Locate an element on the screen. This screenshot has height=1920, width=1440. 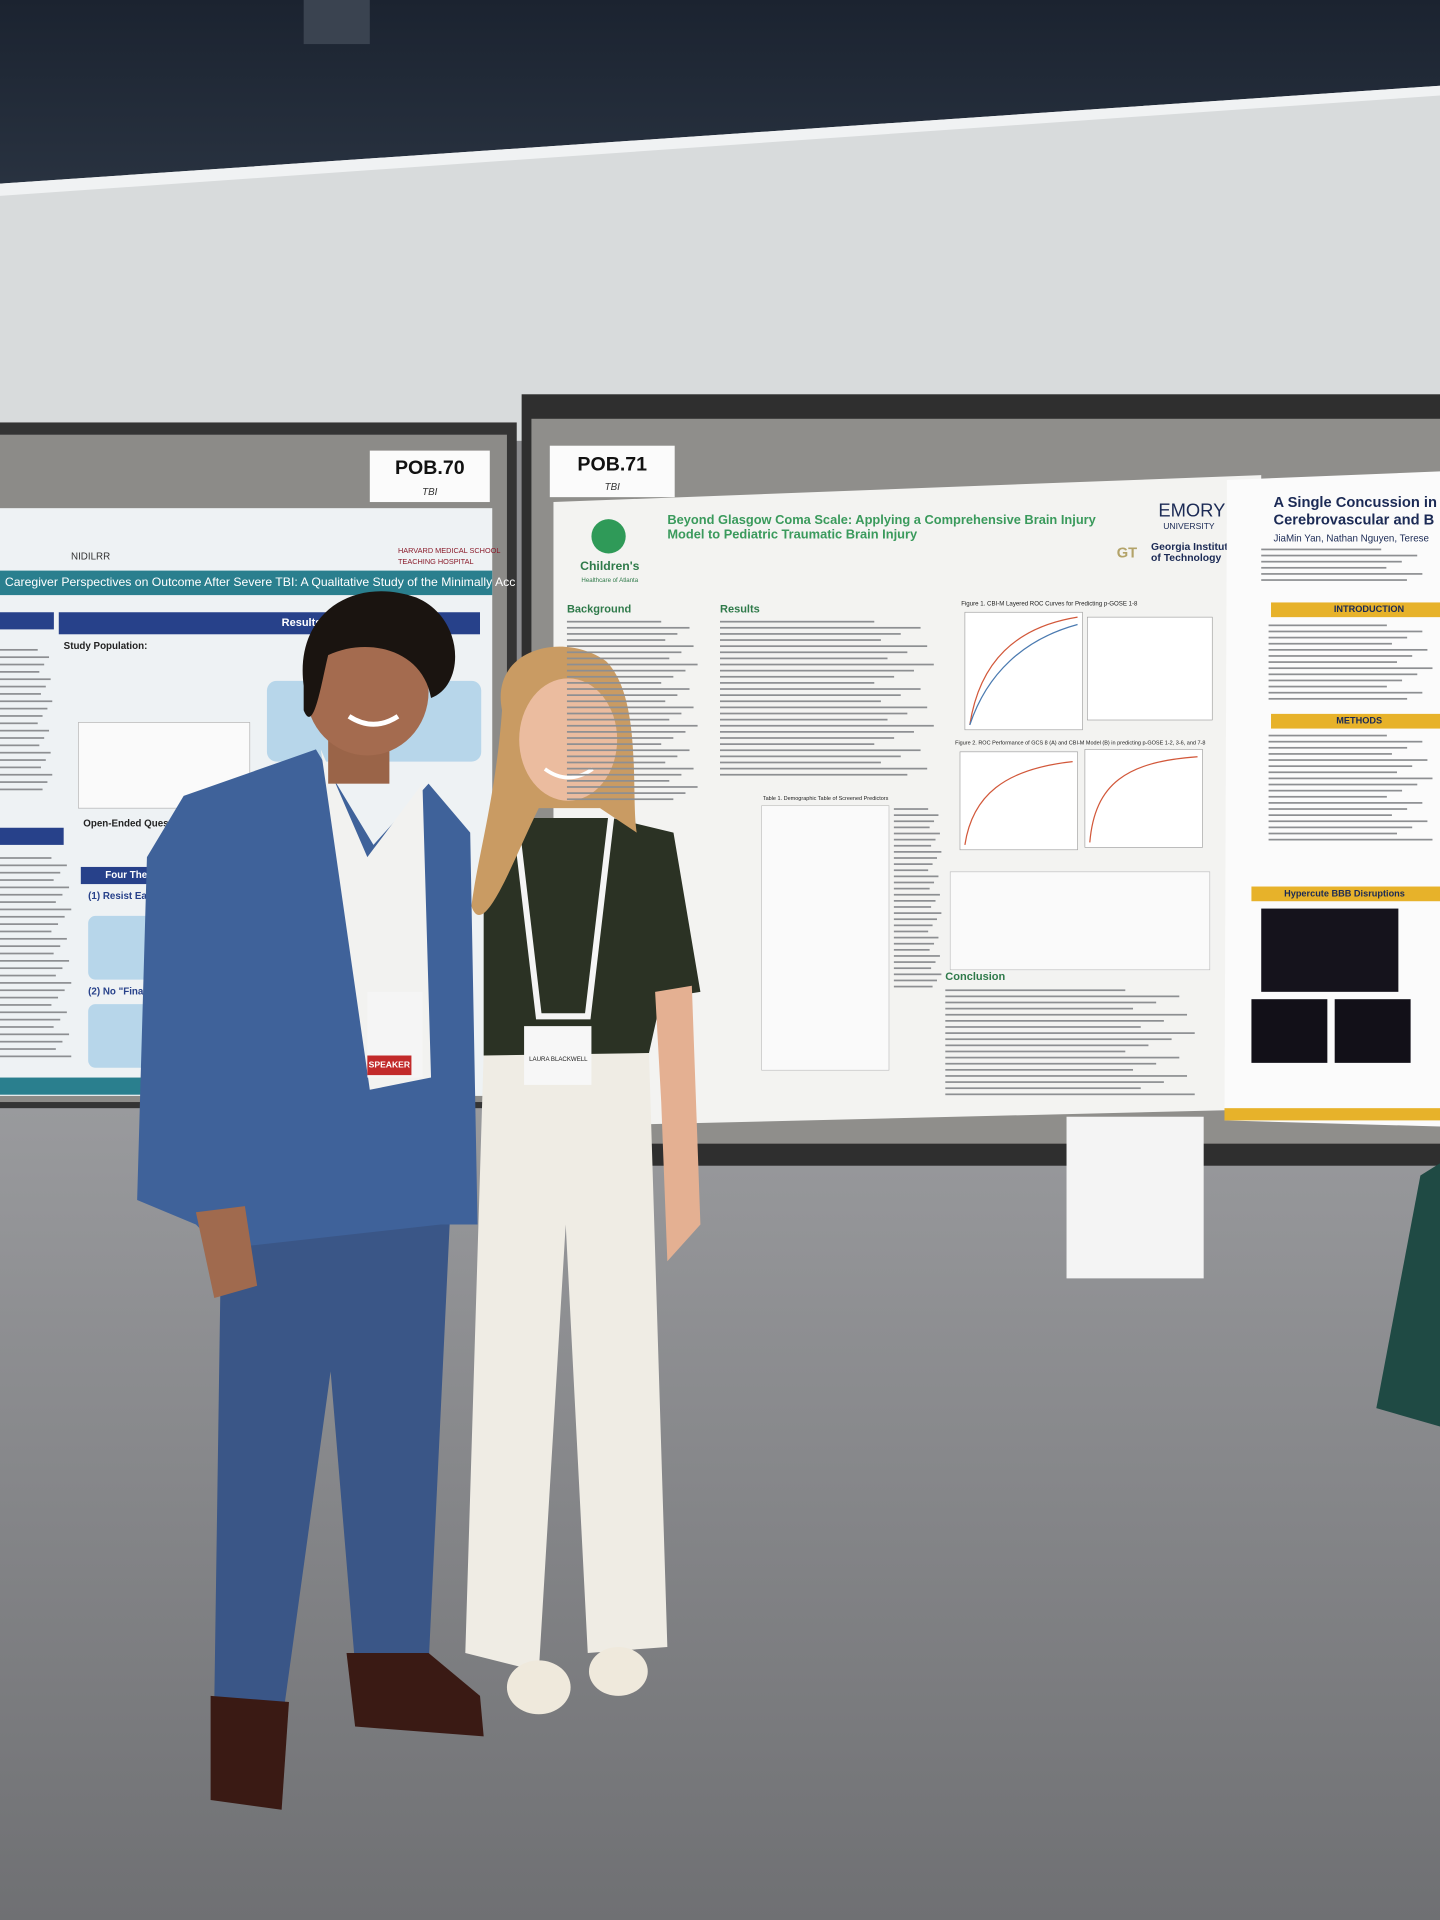
ceiling-fixture is located at coordinates (336, 22).